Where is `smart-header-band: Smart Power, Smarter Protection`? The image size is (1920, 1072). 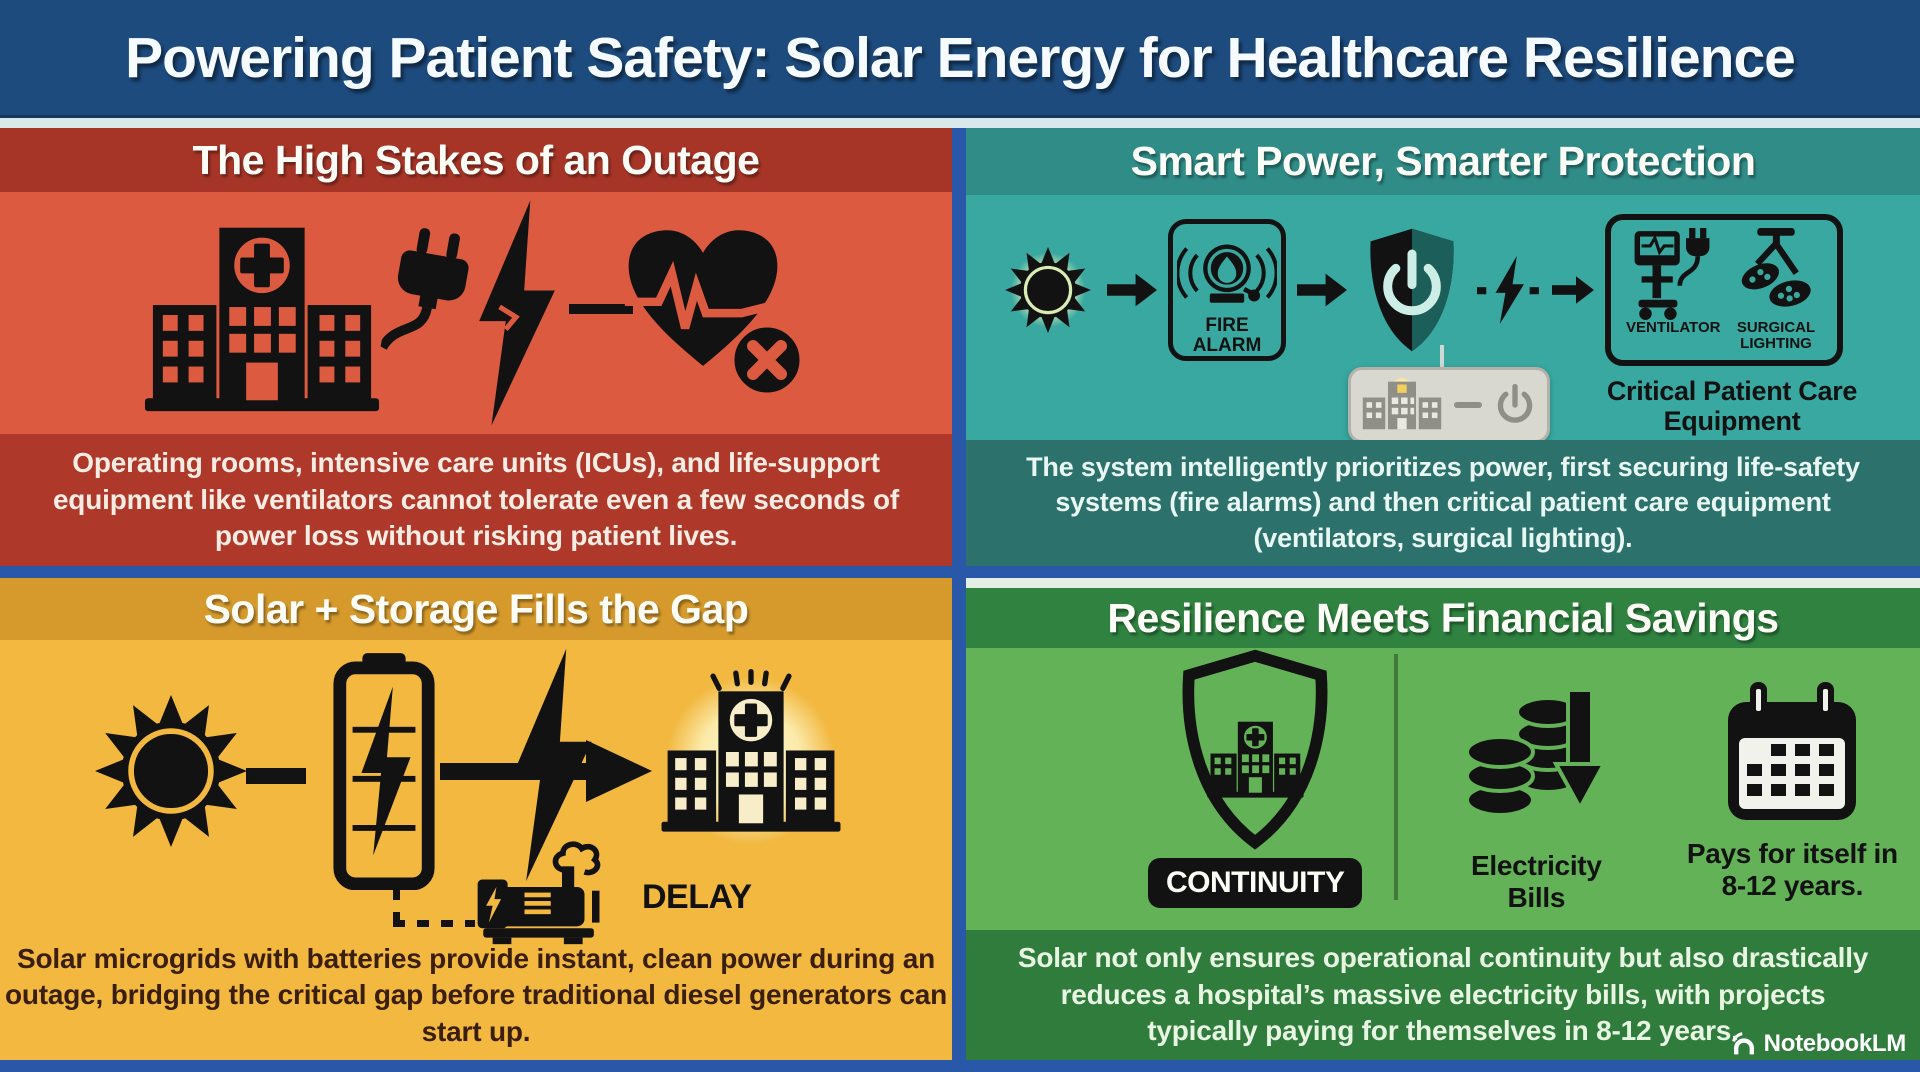 smart-header-band: Smart Power, Smarter Protection is located at coordinates (1443, 161).